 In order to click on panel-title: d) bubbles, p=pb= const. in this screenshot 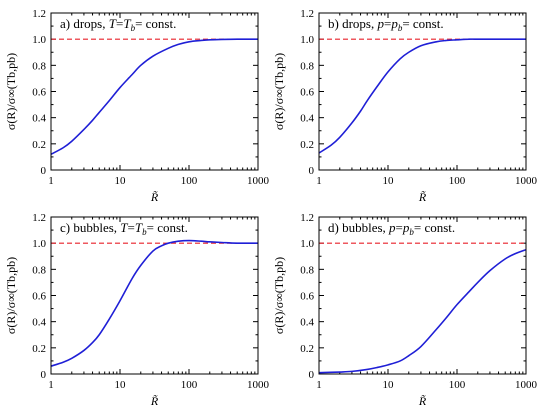, I will do `click(391, 228)`.